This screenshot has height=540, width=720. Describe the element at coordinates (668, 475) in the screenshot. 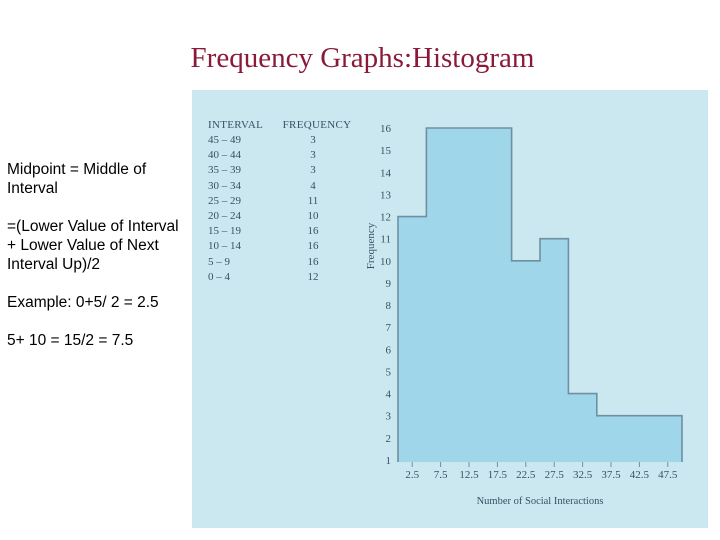

I see `x-tick-label: 47.5` at that location.